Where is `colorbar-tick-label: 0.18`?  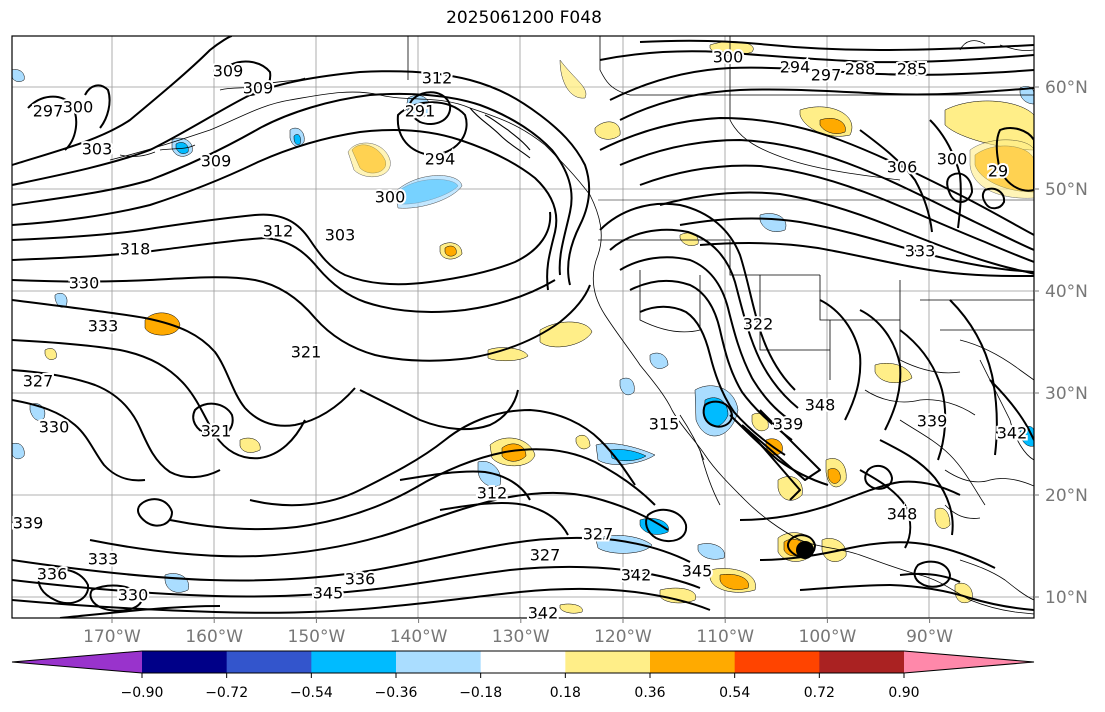
colorbar-tick-label: 0.18 is located at coordinates (565, 693).